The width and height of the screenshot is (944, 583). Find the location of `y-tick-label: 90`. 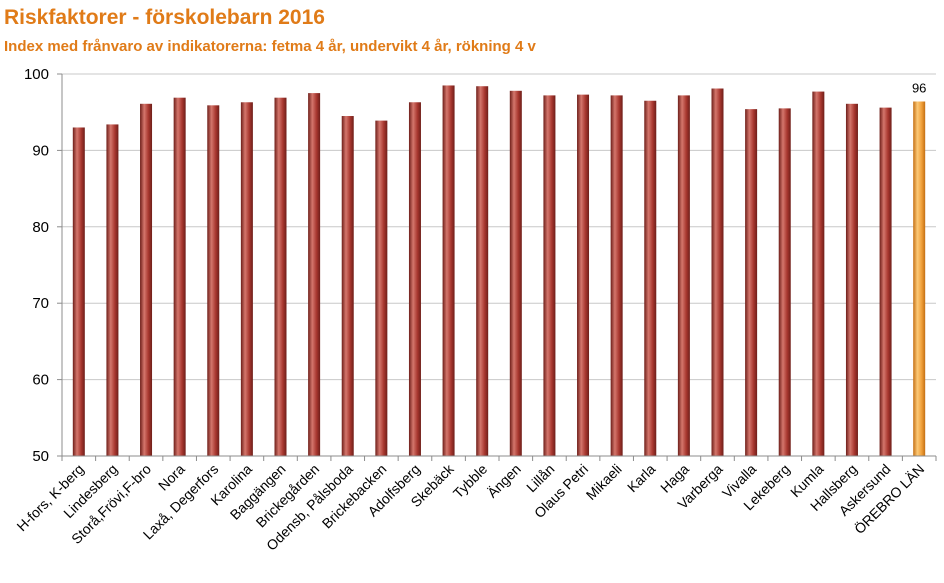

y-tick-label: 90 is located at coordinates (40, 150).